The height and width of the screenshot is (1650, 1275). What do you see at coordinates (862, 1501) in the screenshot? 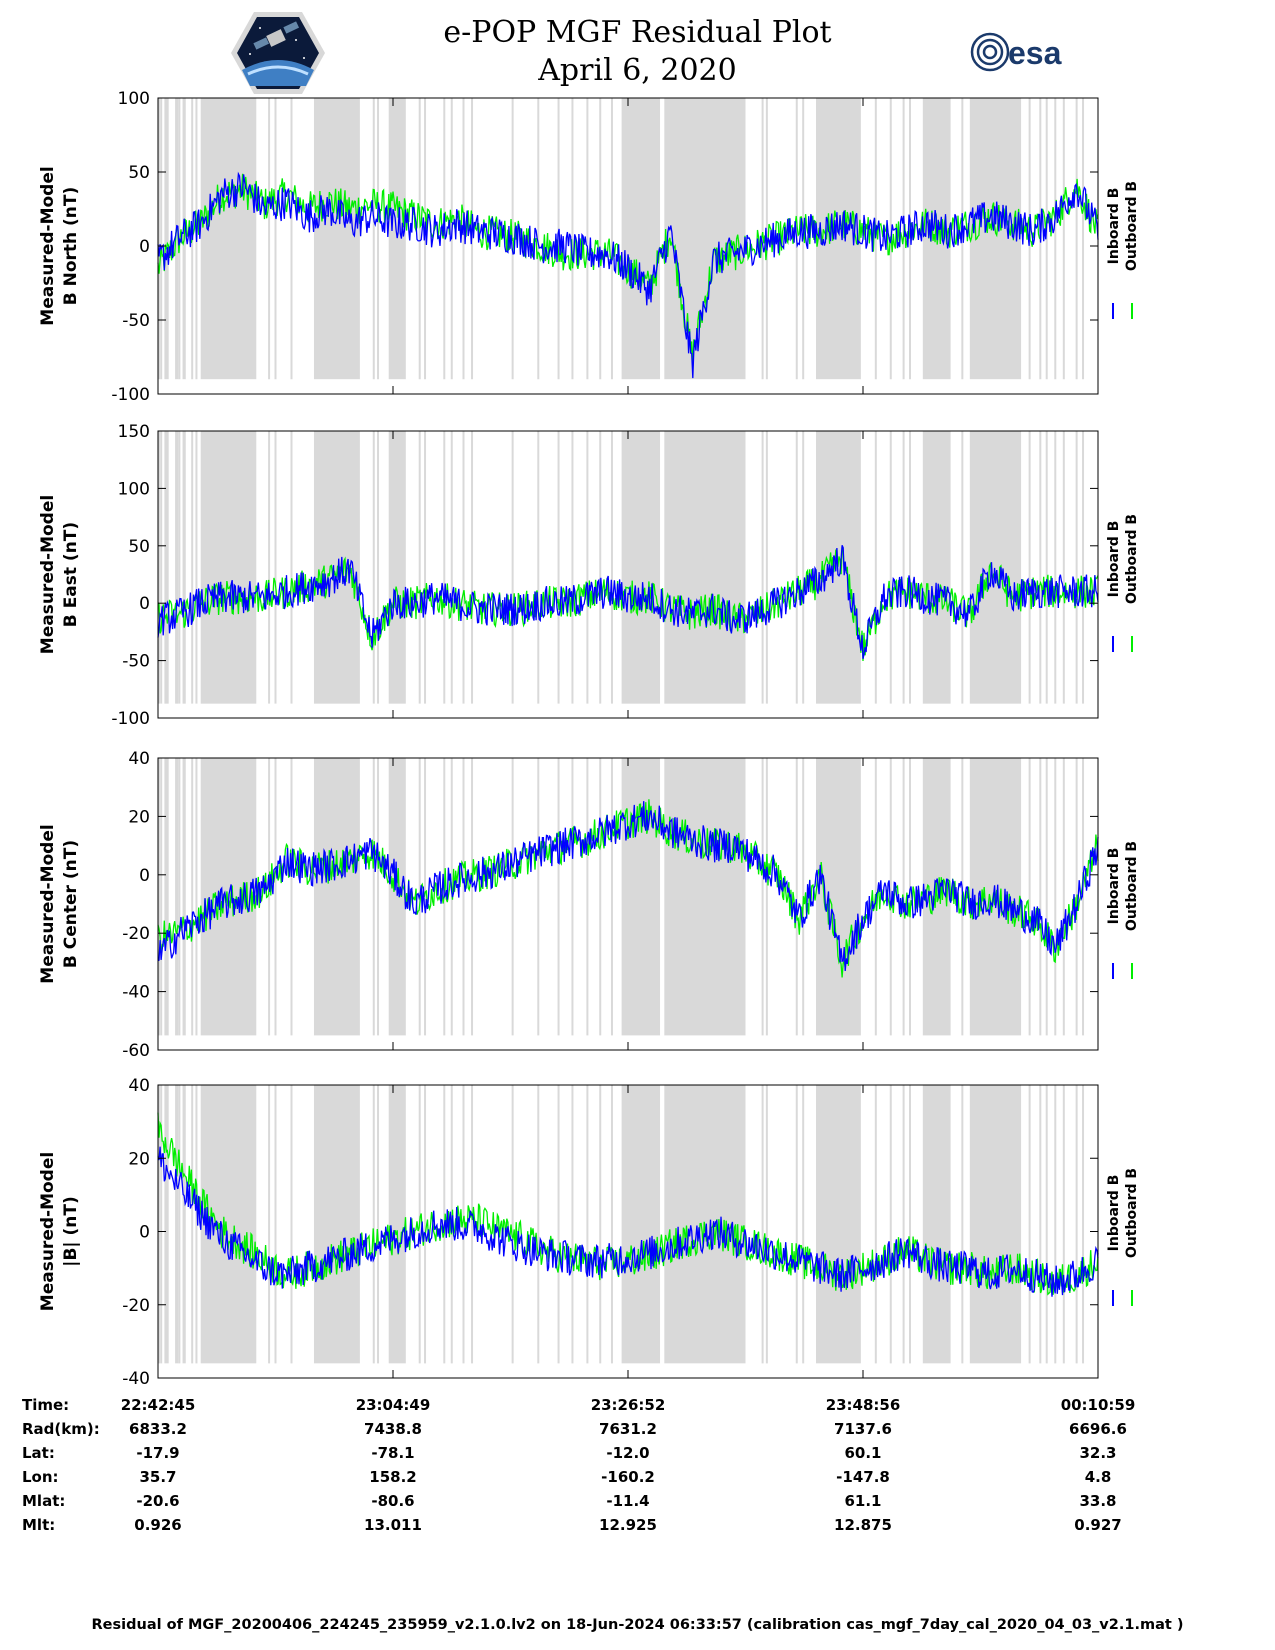
I see `axis-tick-value: 61.1` at bounding box center [862, 1501].